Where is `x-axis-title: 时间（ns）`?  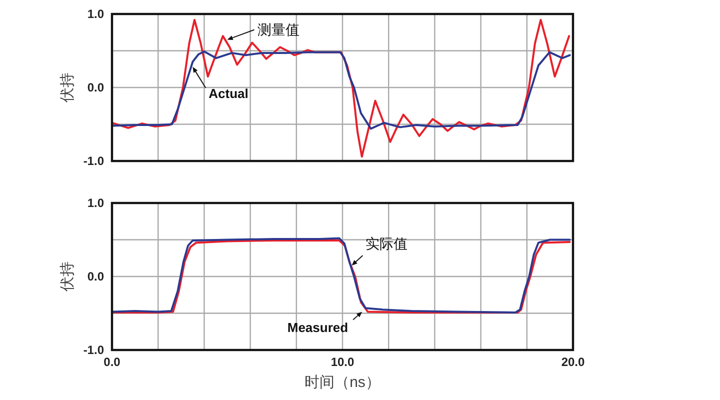
x-axis-title: 时间（ns） is located at coordinates (342, 382).